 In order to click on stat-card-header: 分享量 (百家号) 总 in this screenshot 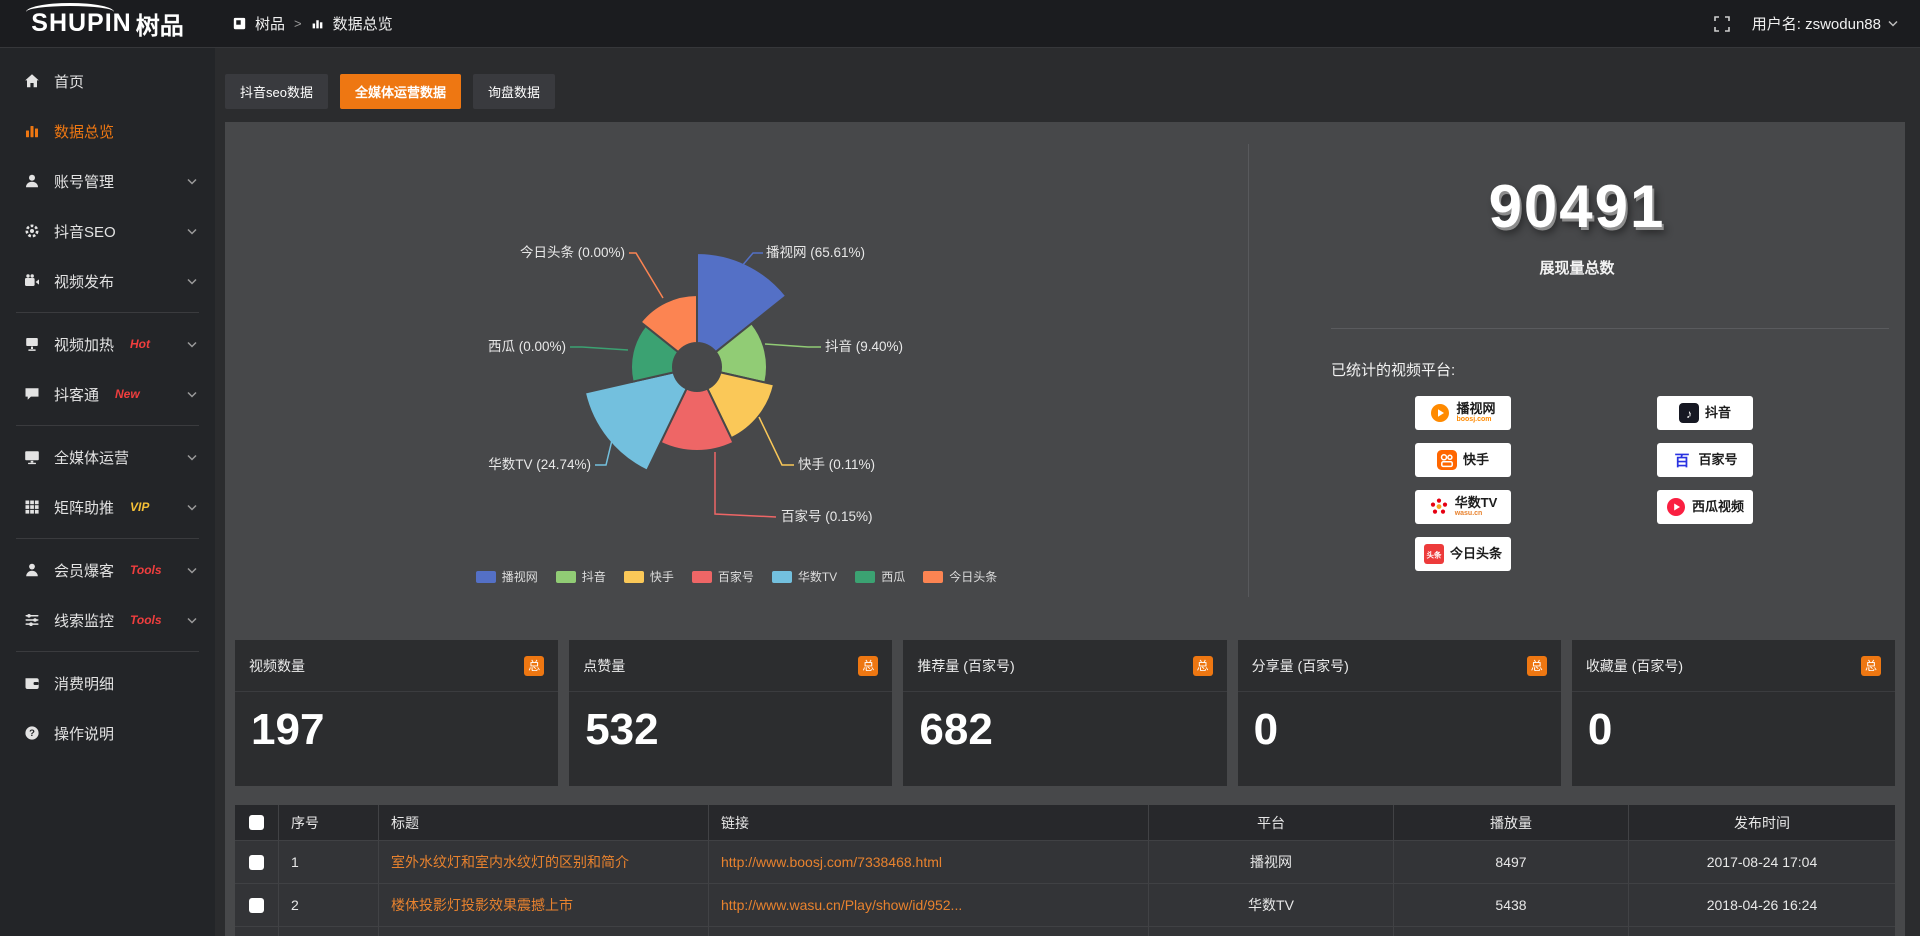, I will do `click(1399, 666)`.